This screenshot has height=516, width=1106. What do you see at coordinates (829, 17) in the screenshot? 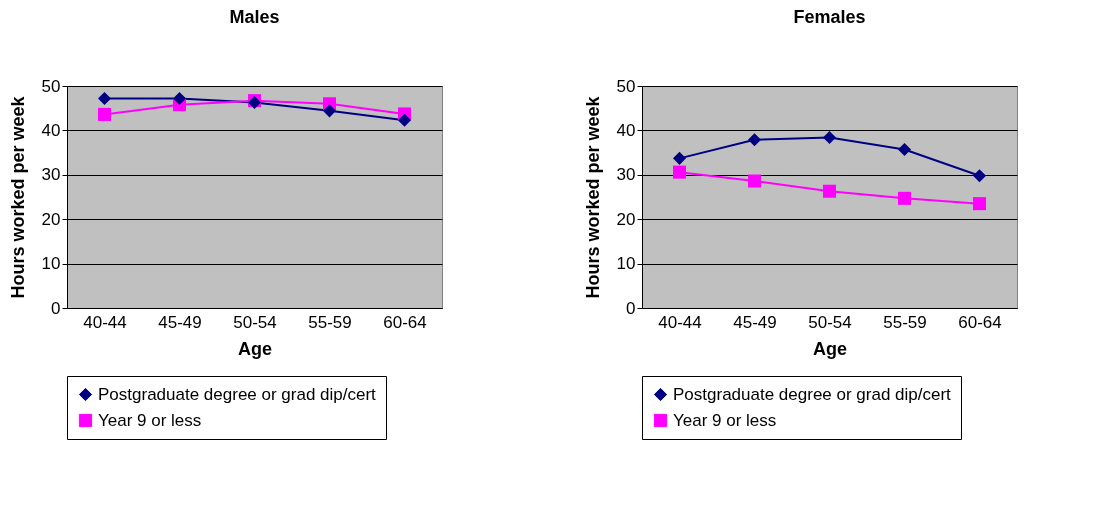
I see `chart-title: Females` at bounding box center [829, 17].